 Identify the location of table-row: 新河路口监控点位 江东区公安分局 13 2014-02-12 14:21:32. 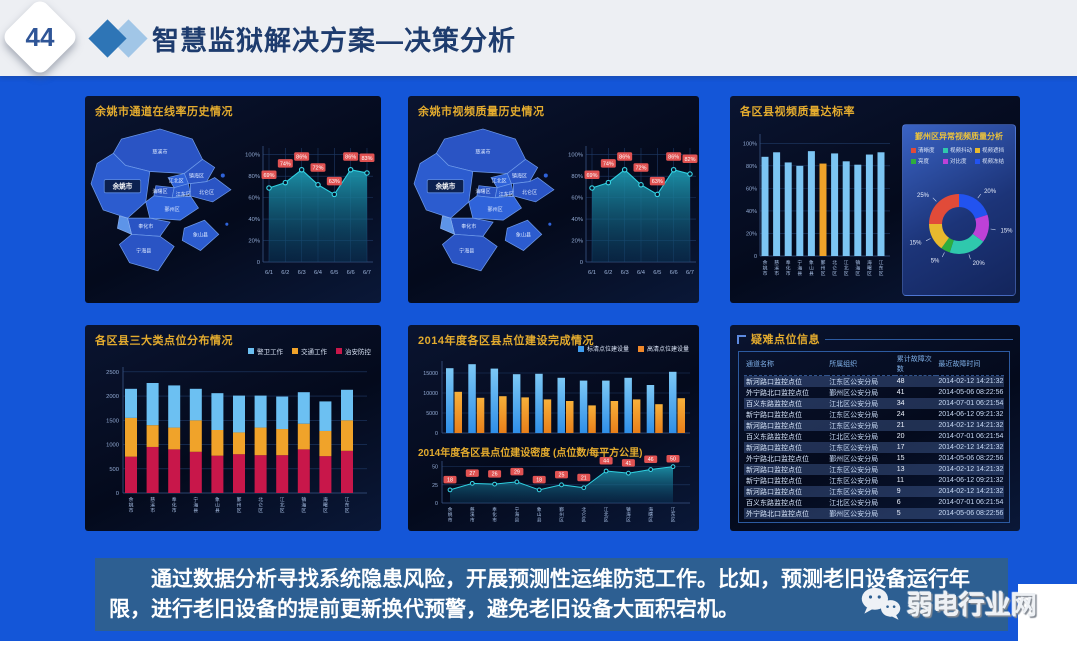
(874, 469).